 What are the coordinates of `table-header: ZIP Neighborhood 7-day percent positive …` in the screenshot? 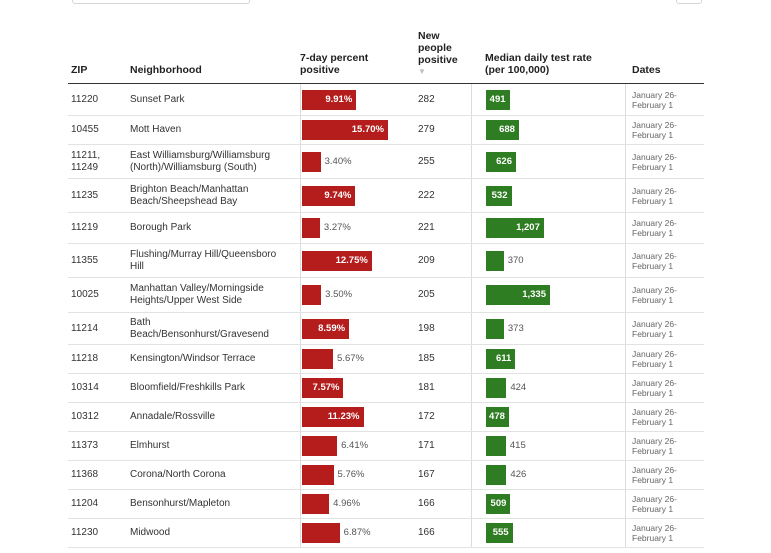 It's located at (386, 42).